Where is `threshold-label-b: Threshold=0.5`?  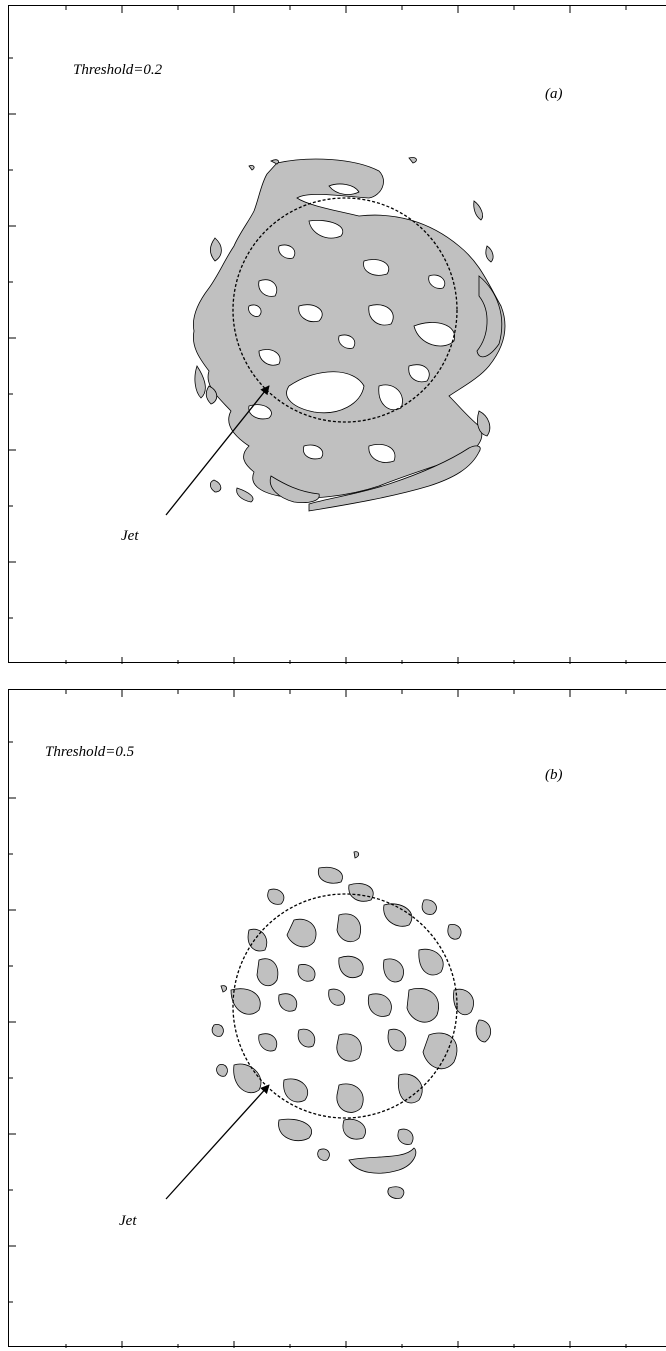 threshold-label-b: Threshold=0.5 is located at coordinates (90, 752).